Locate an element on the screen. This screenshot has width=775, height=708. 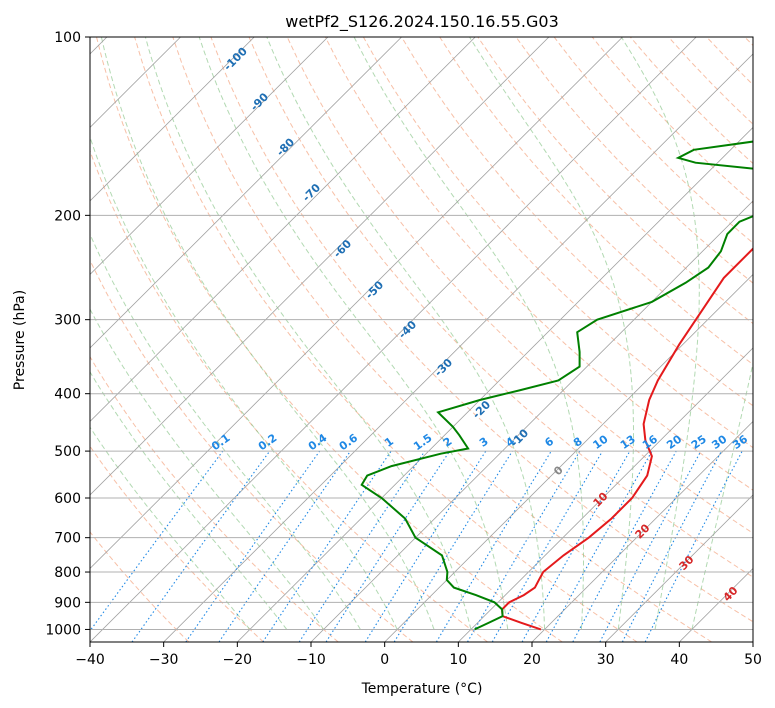
x-tick-label: 10 is located at coordinates (458, 660).